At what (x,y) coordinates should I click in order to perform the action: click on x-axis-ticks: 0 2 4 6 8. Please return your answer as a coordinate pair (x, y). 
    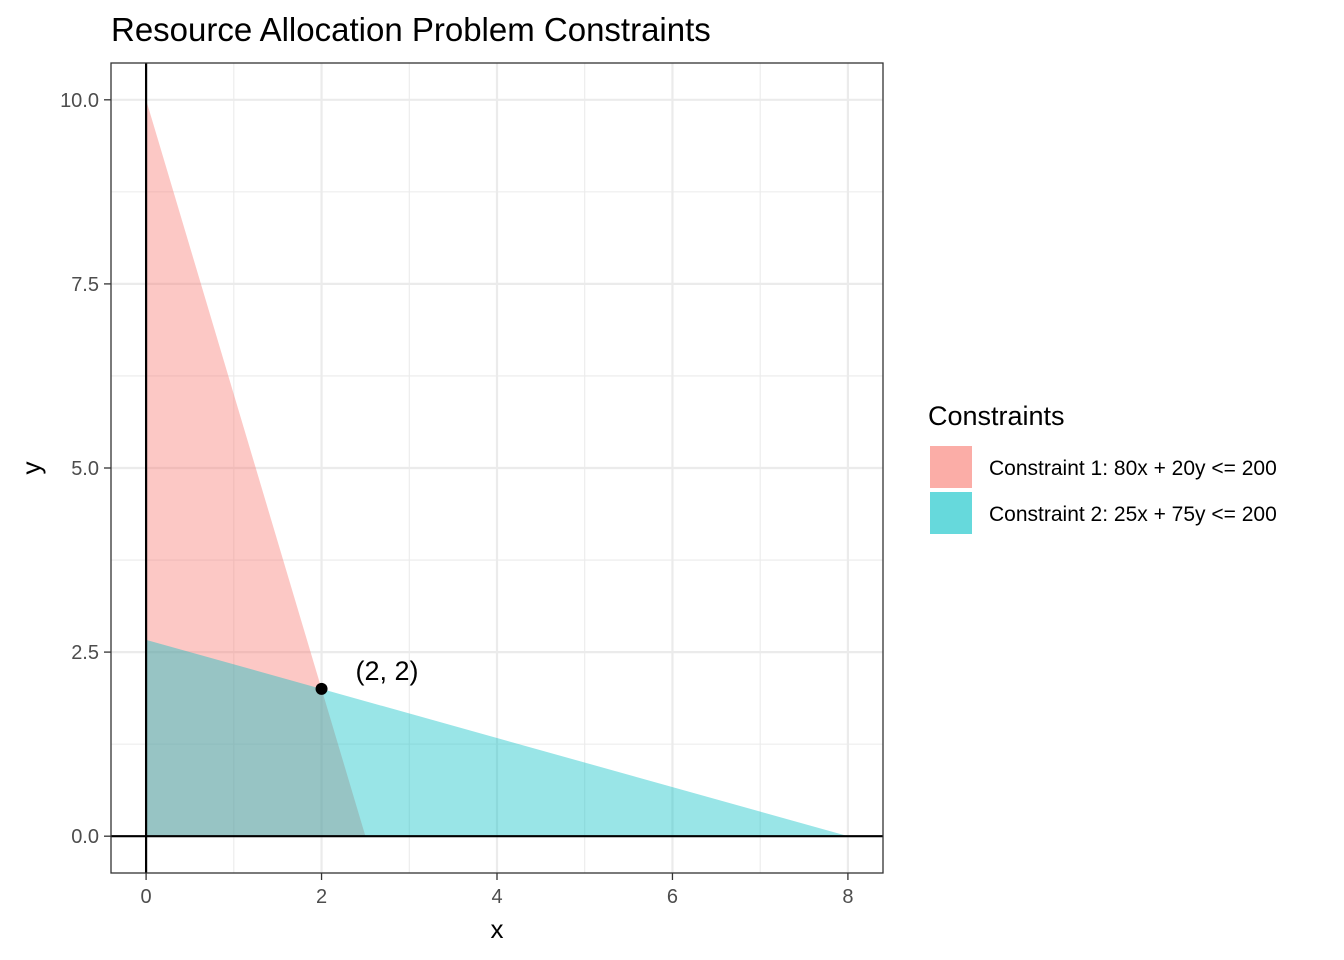
    Looking at the image, I should click on (497, 890).